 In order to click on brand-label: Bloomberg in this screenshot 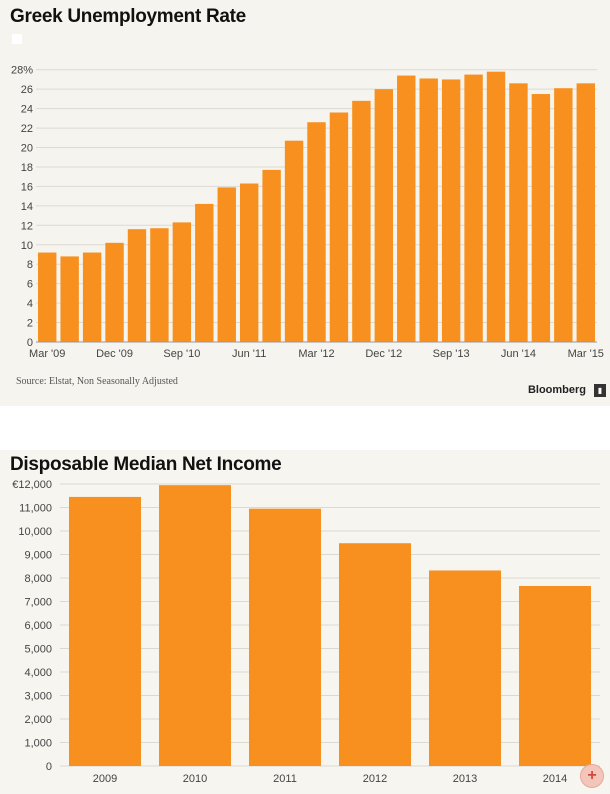, I will do `click(556, 390)`.